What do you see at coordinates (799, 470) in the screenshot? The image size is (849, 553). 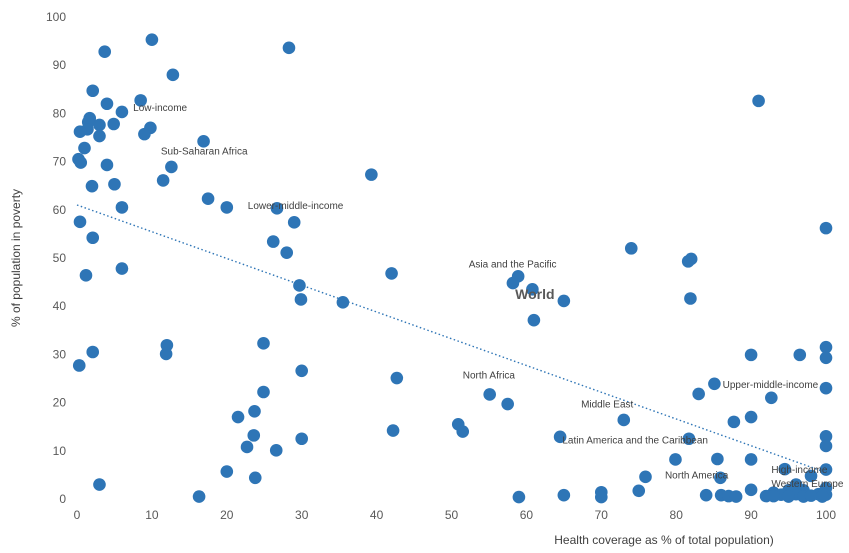 I see `annotation-label: High-income` at bounding box center [799, 470].